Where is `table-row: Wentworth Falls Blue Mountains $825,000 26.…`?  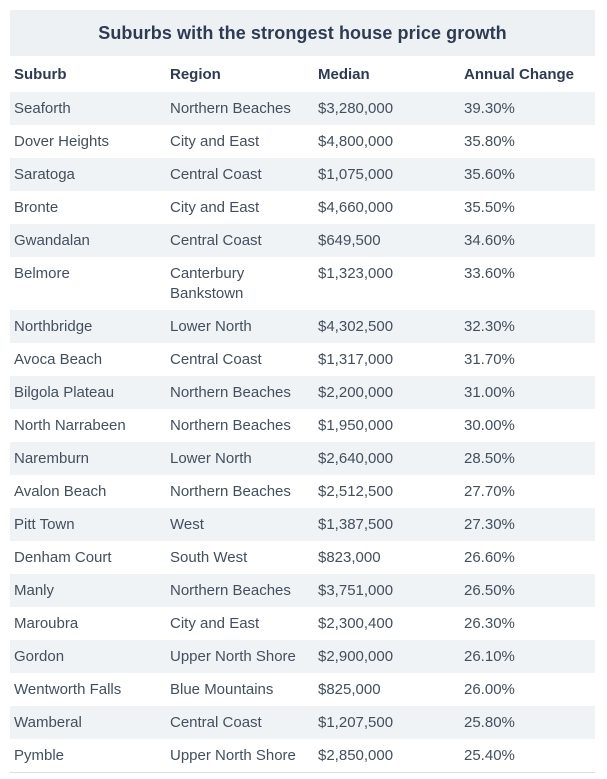 table-row: Wentworth Falls Blue Mountains $825,000 26.… is located at coordinates (302, 689).